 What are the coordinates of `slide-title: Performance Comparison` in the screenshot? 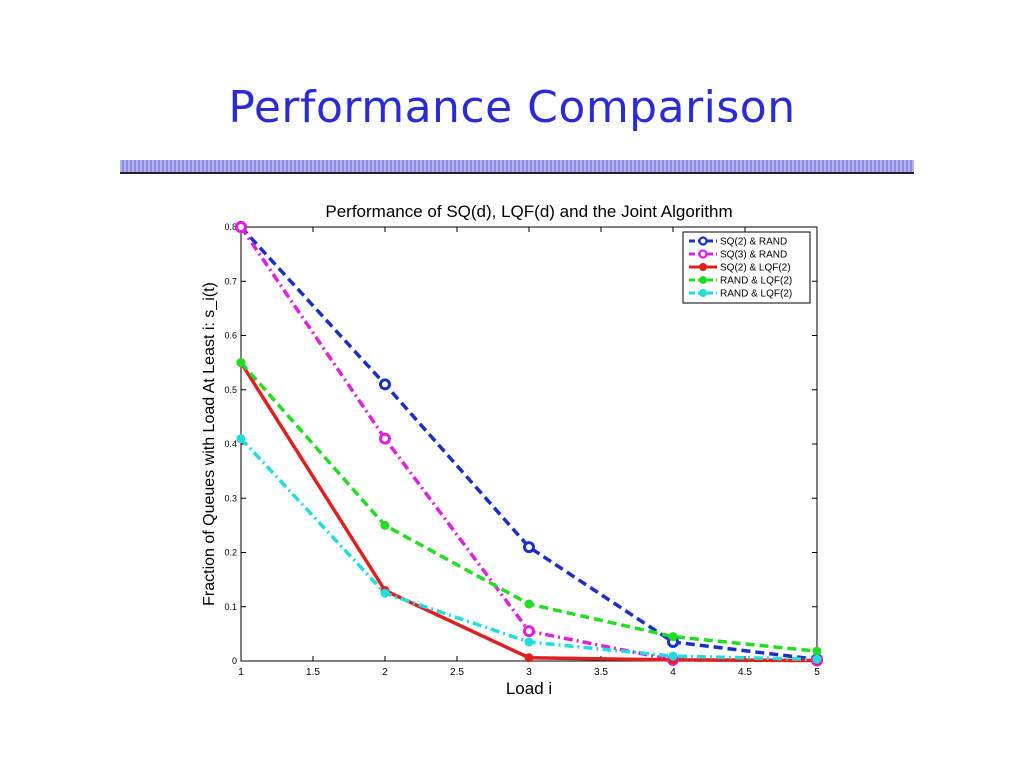 It's located at (512, 107).